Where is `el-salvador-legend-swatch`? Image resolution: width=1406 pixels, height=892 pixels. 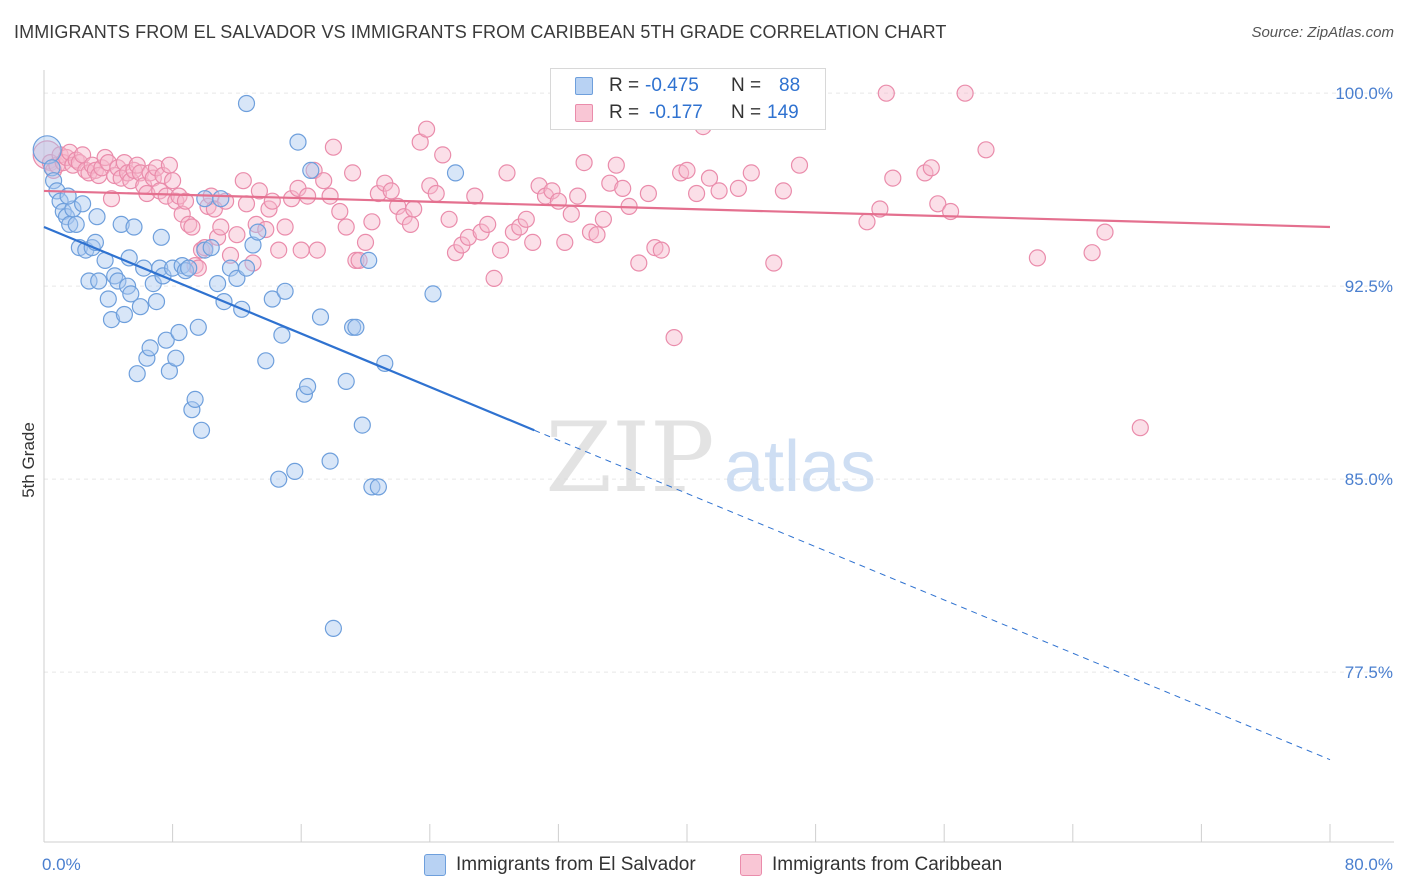
el-salvador-legend-swatch is located at coordinates (435, 865).